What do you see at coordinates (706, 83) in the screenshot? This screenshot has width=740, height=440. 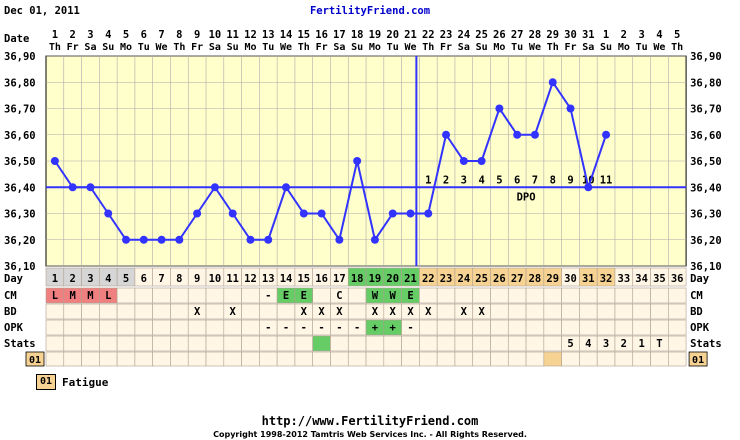 I see `y-tick-right: 36,80` at bounding box center [706, 83].